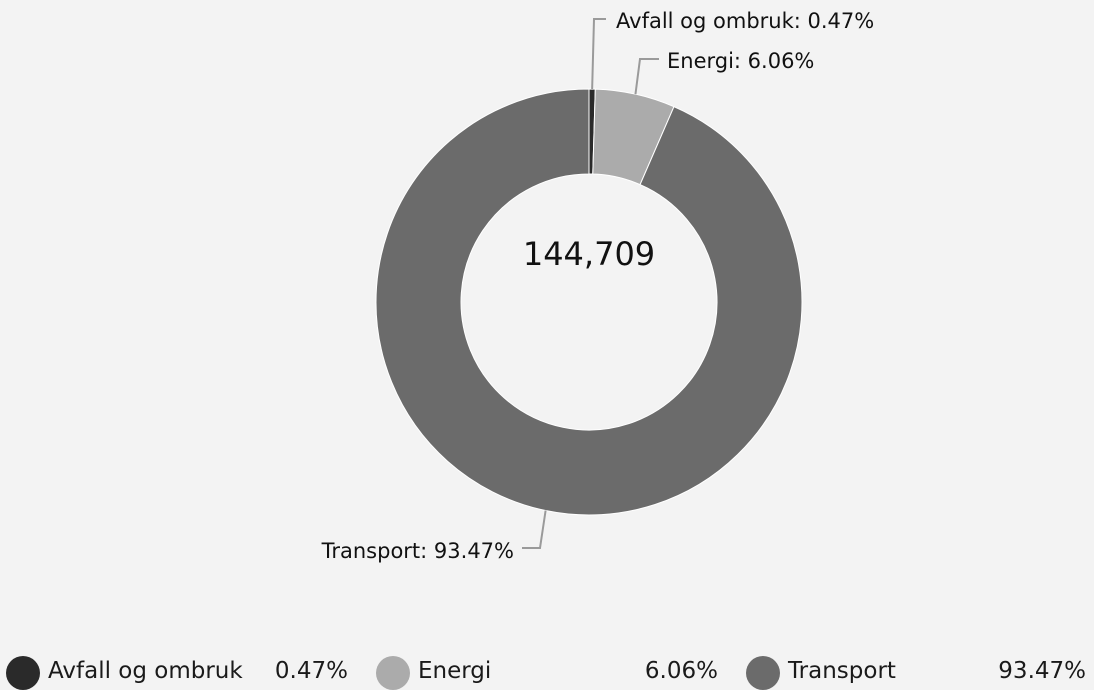  What do you see at coordinates (842, 671) in the screenshot?
I see `legend-label: Transport` at bounding box center [842, 671].